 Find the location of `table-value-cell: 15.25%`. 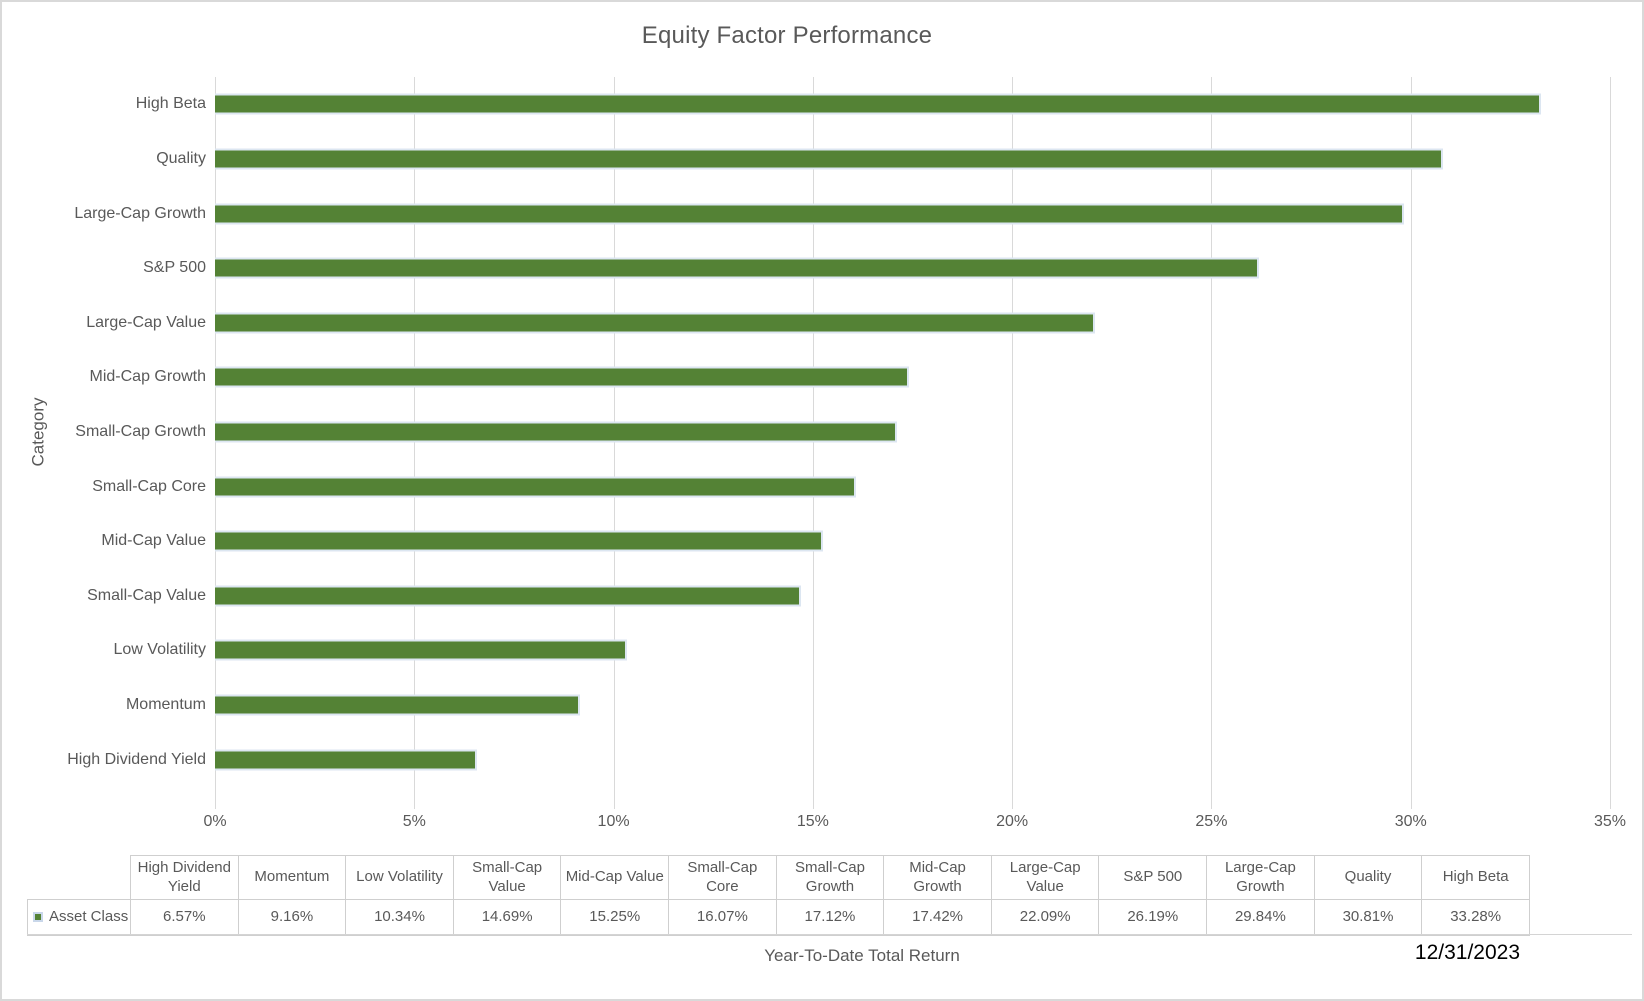

table-value-cell: 15.25% is located at coordinates (615, 917).